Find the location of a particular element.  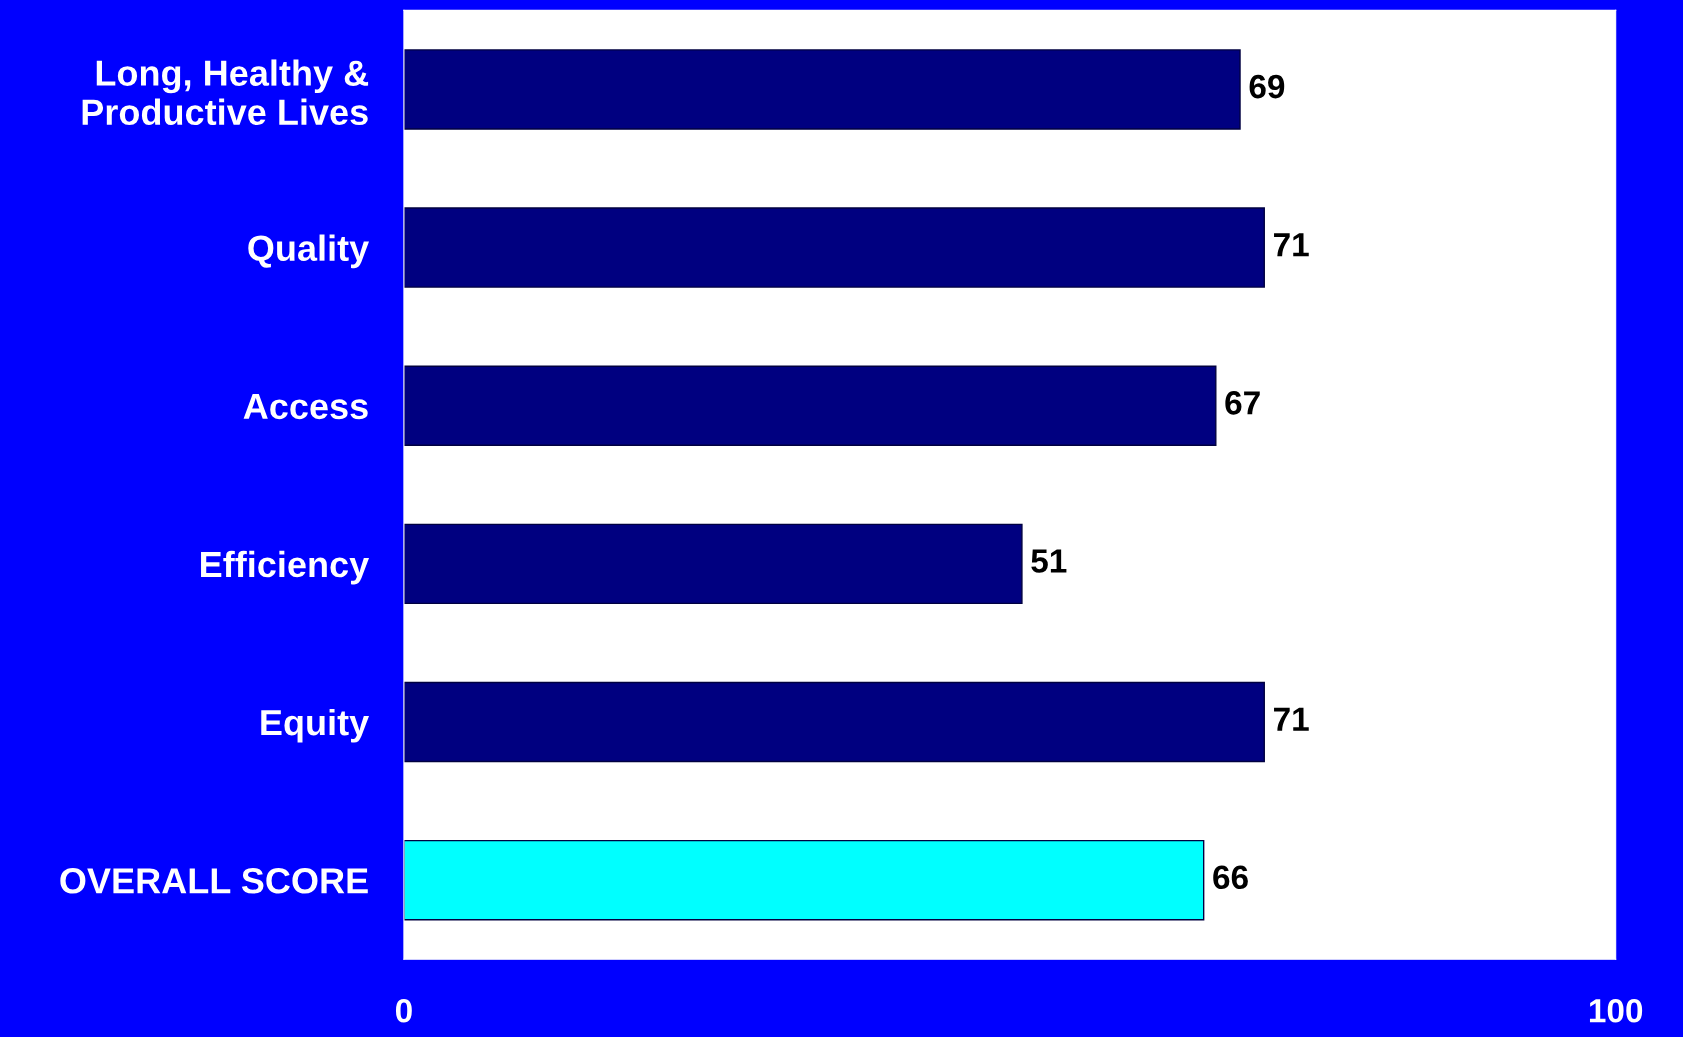

data-label: 66 is located at coordinates (1230, 877).